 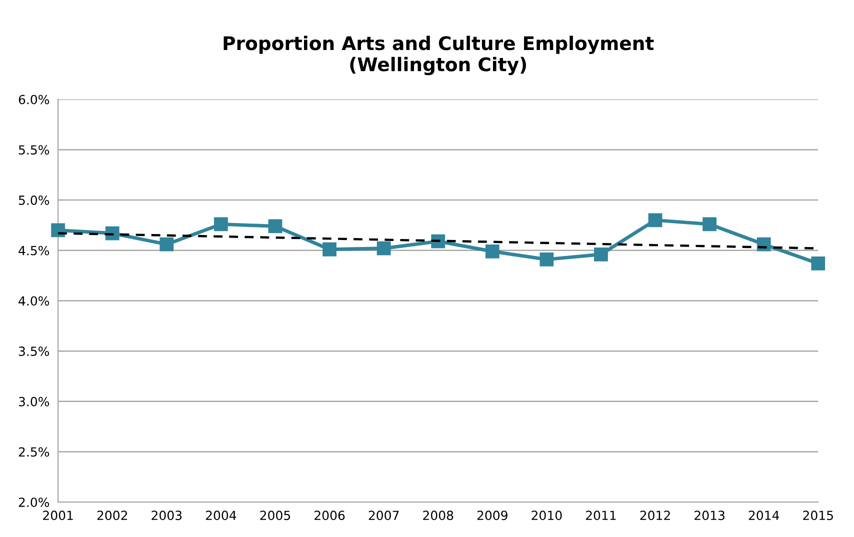 I want to click on y-tick-label: 5.5%, so click(x=34, y=150).